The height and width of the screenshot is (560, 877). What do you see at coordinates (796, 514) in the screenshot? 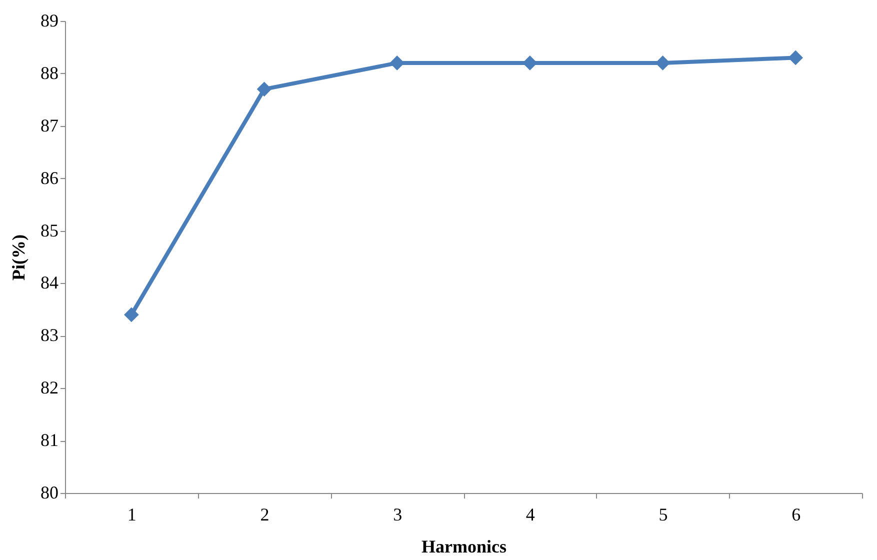
I see `x-tick-label: 6` at bounding box center [796, 514].